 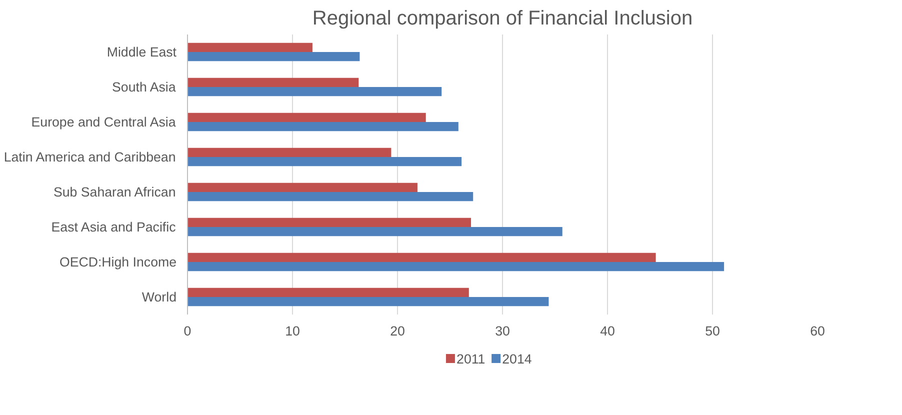 What do you see at coordinates (712, 331) in the screenshot?
I see `x-tick-label: 50` at bounding box center [712, 331].